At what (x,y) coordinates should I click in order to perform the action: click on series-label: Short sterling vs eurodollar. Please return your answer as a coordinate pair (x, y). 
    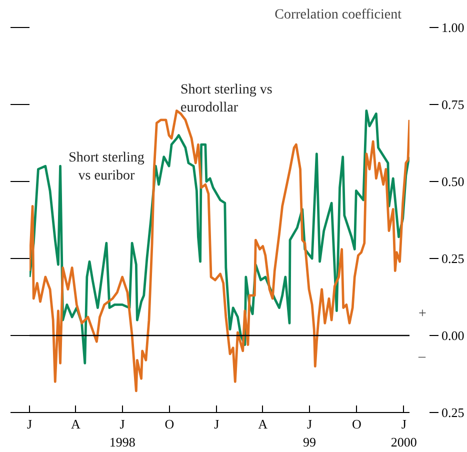
    Looking at the image, I should click on (226, 99).